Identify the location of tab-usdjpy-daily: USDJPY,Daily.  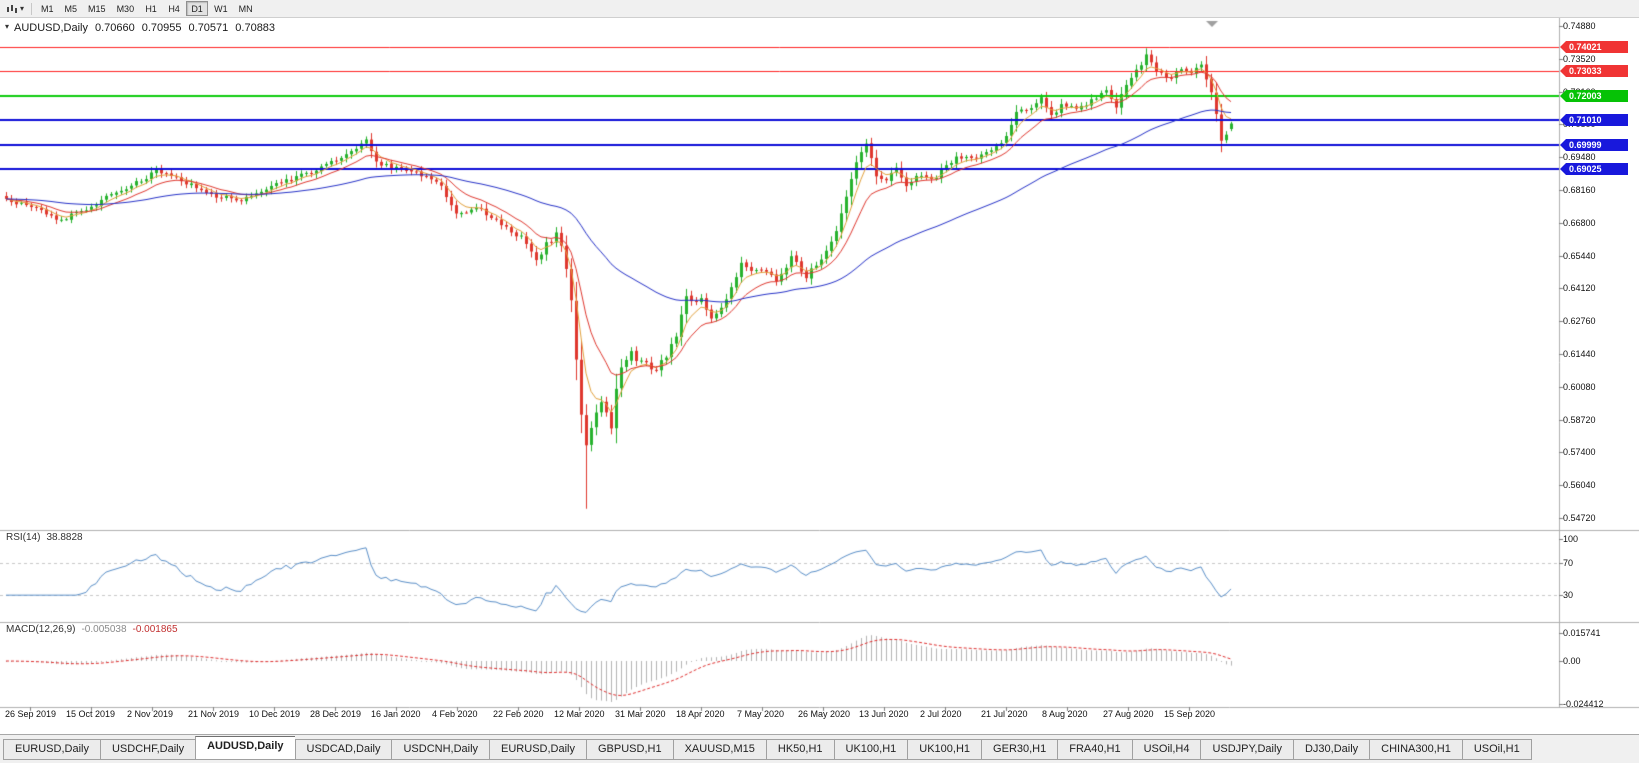
(1246, 749).